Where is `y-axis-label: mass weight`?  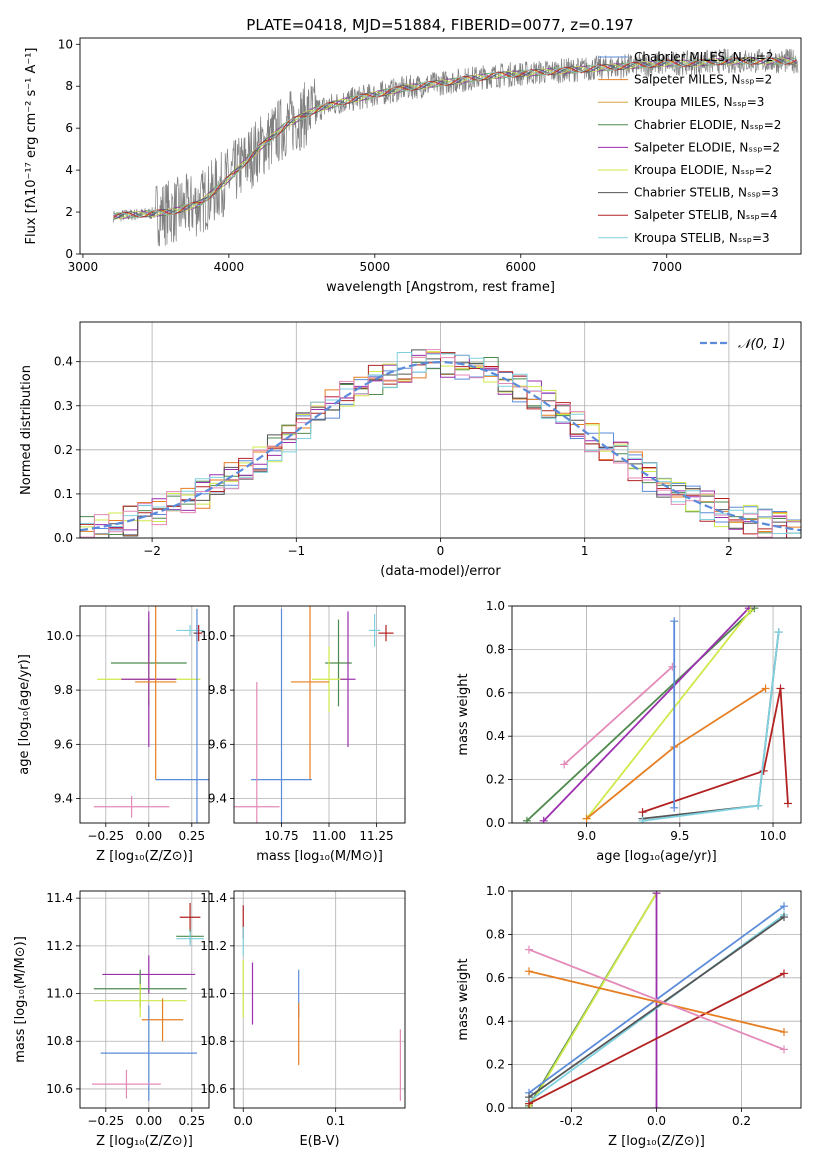 y-axis-label: mass weight is located at coordinates (463, 714).